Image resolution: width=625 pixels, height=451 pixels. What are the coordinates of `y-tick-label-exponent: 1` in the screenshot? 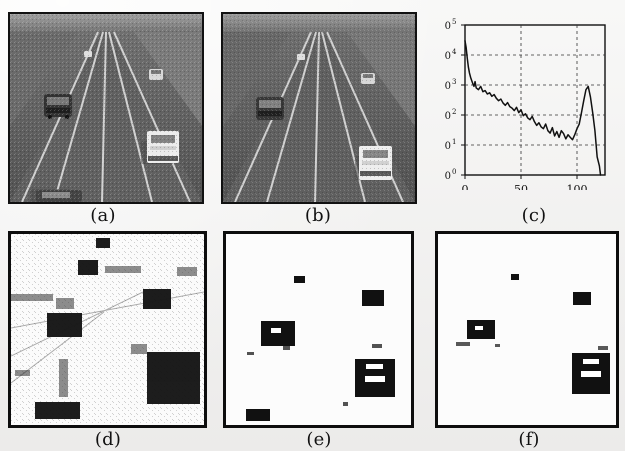 It's located at (454, 142).